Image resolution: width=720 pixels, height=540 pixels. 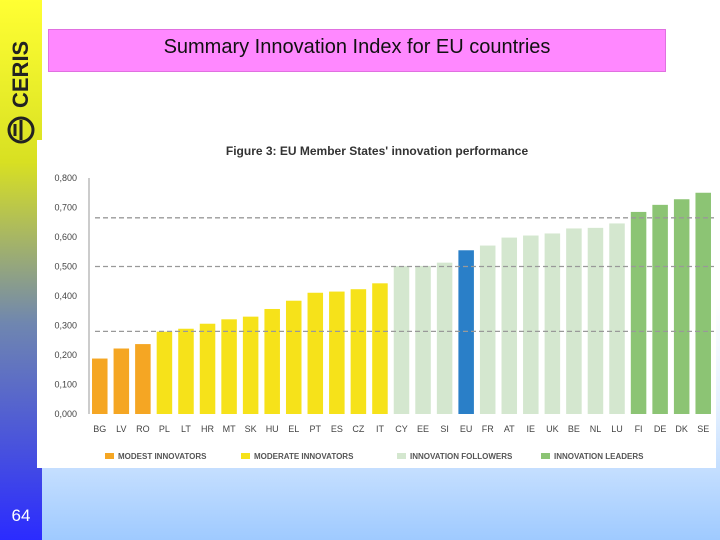 What do you see at coordinates (423, 429) in the screenshot?
I see `x-tick-label: EE` at bounding box center [423, 429].